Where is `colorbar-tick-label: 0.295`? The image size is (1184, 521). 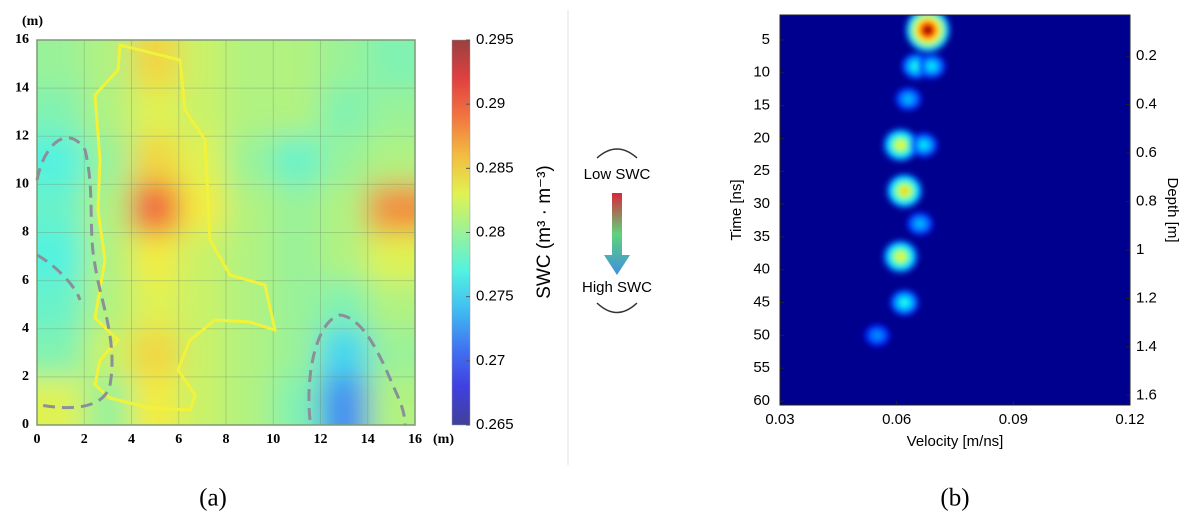 colorbar-tick-label: 0.295 is located at coordinates (495, 39).